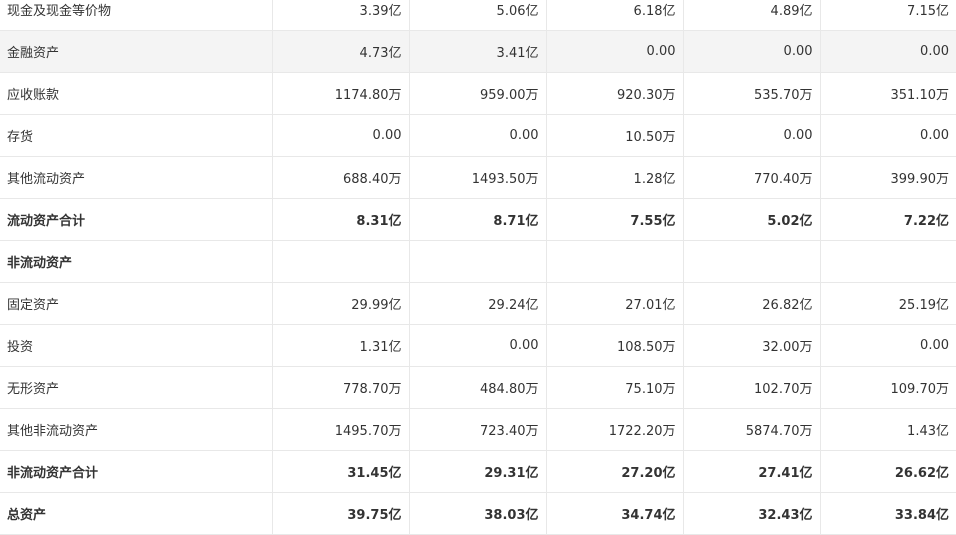 The height and width of the screenshot is (535, 956). I want to click on row-label: 非流动资产, so click(136, 261).